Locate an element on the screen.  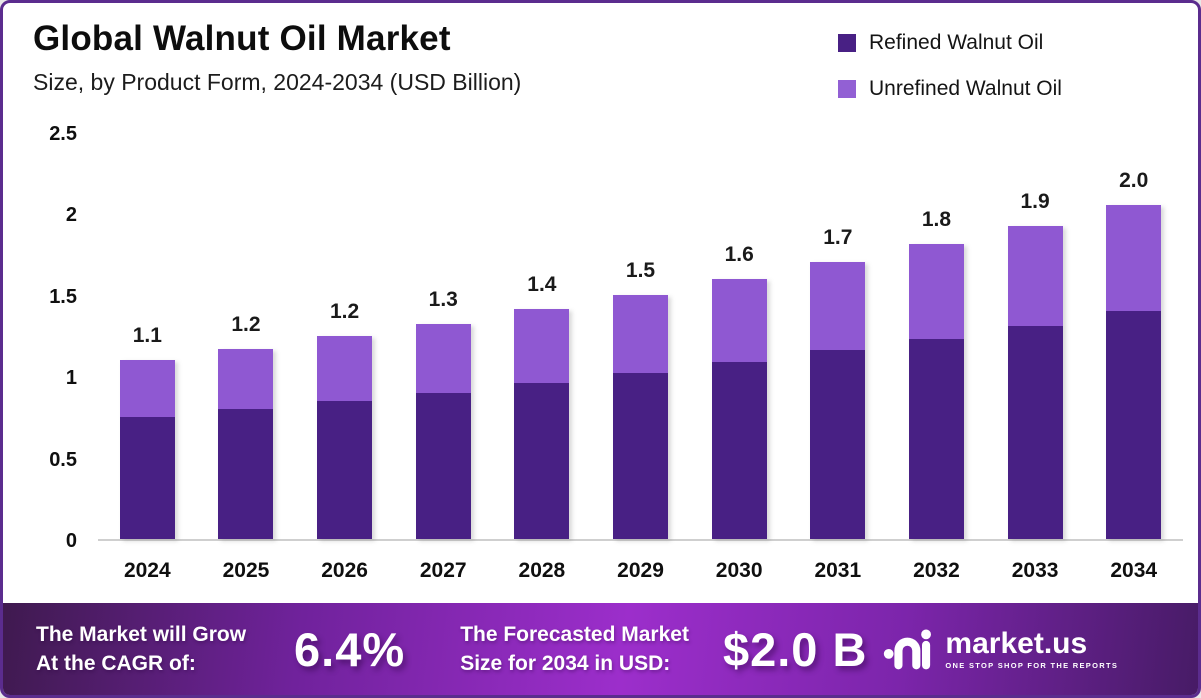
y-tick-label: 2.5 is located at coordinates (63, 134).